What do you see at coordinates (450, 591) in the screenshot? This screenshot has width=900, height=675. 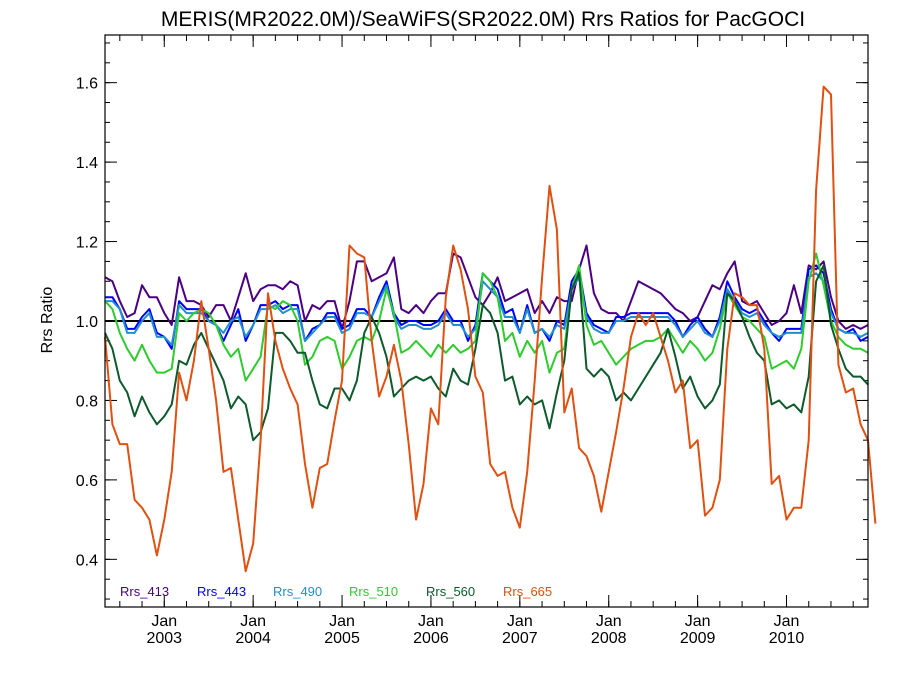 I see `legend-item-rrs-560: Rrs_560` at bounding box center [450, 591].